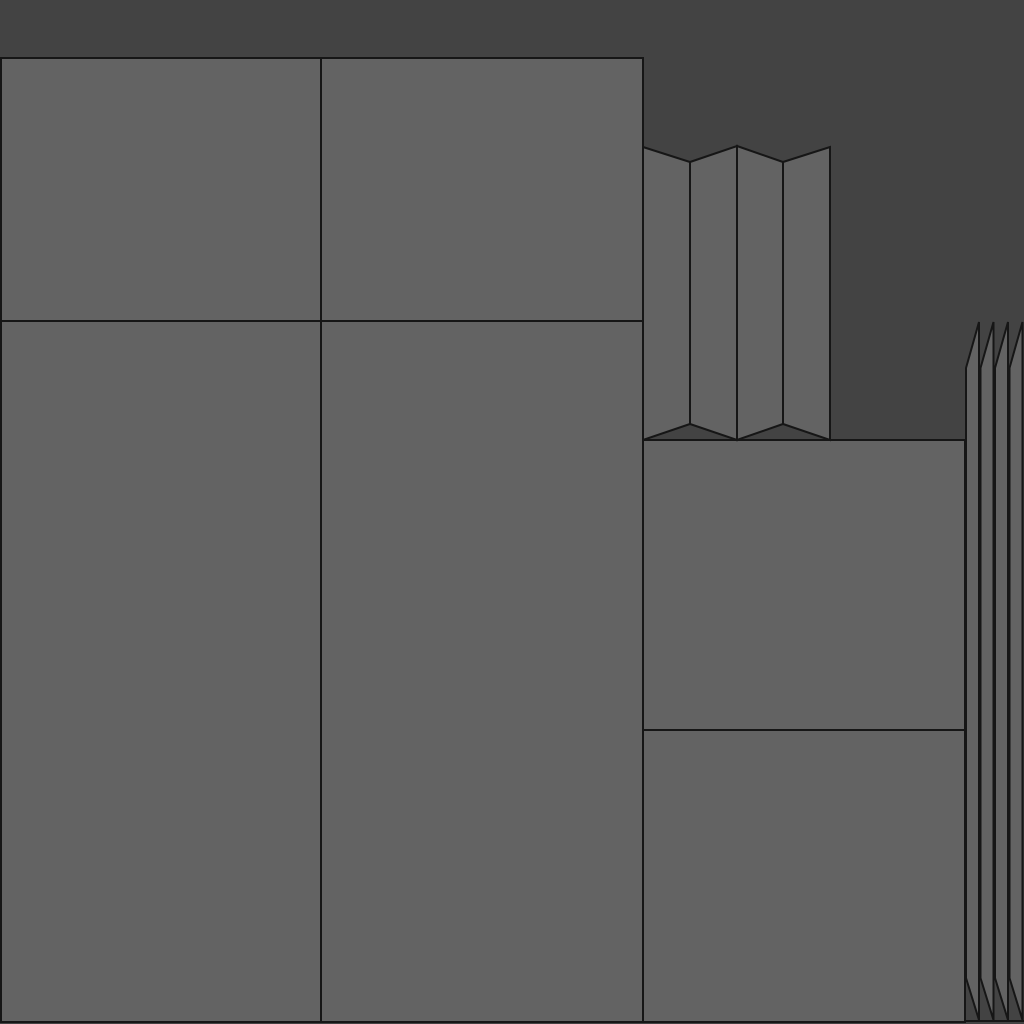 The image size is (1024, 1024). I want to click on face-right-upper, so click(804, 585).